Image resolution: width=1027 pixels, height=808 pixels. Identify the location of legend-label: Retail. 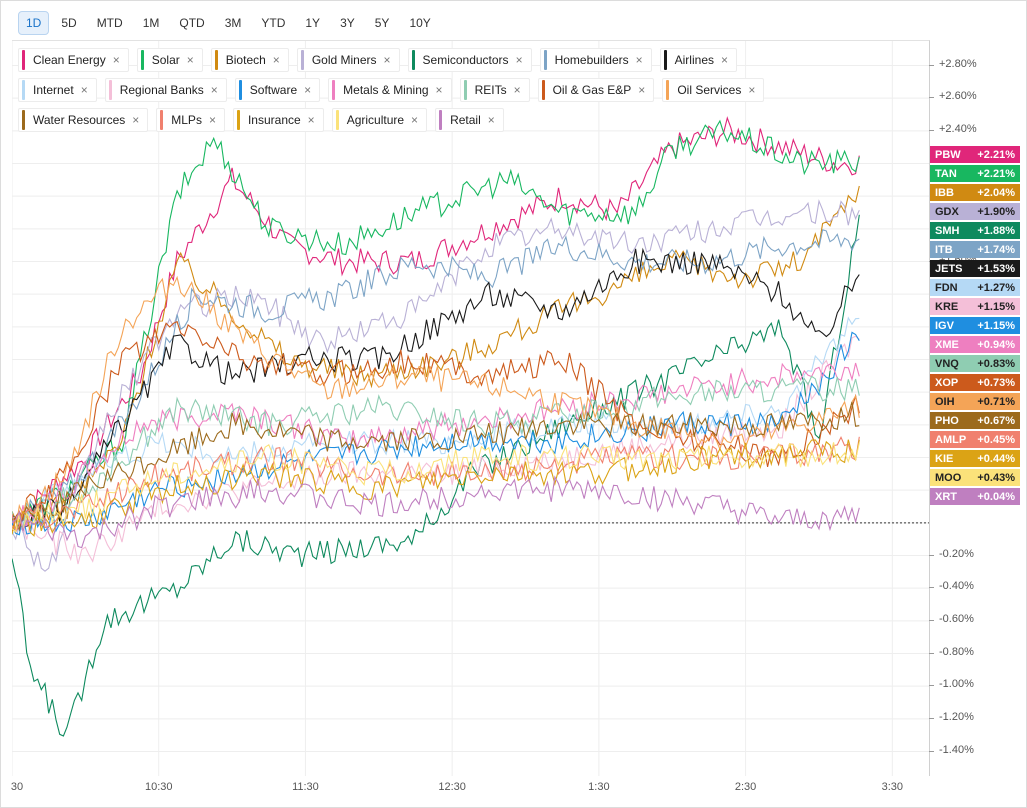
(465, 120).